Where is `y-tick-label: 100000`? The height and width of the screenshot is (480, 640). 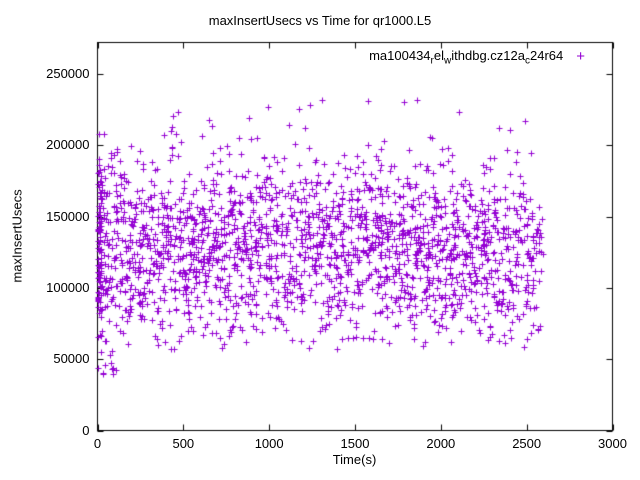
y-tick-label: 100000 is located at coordinates (68, 287).